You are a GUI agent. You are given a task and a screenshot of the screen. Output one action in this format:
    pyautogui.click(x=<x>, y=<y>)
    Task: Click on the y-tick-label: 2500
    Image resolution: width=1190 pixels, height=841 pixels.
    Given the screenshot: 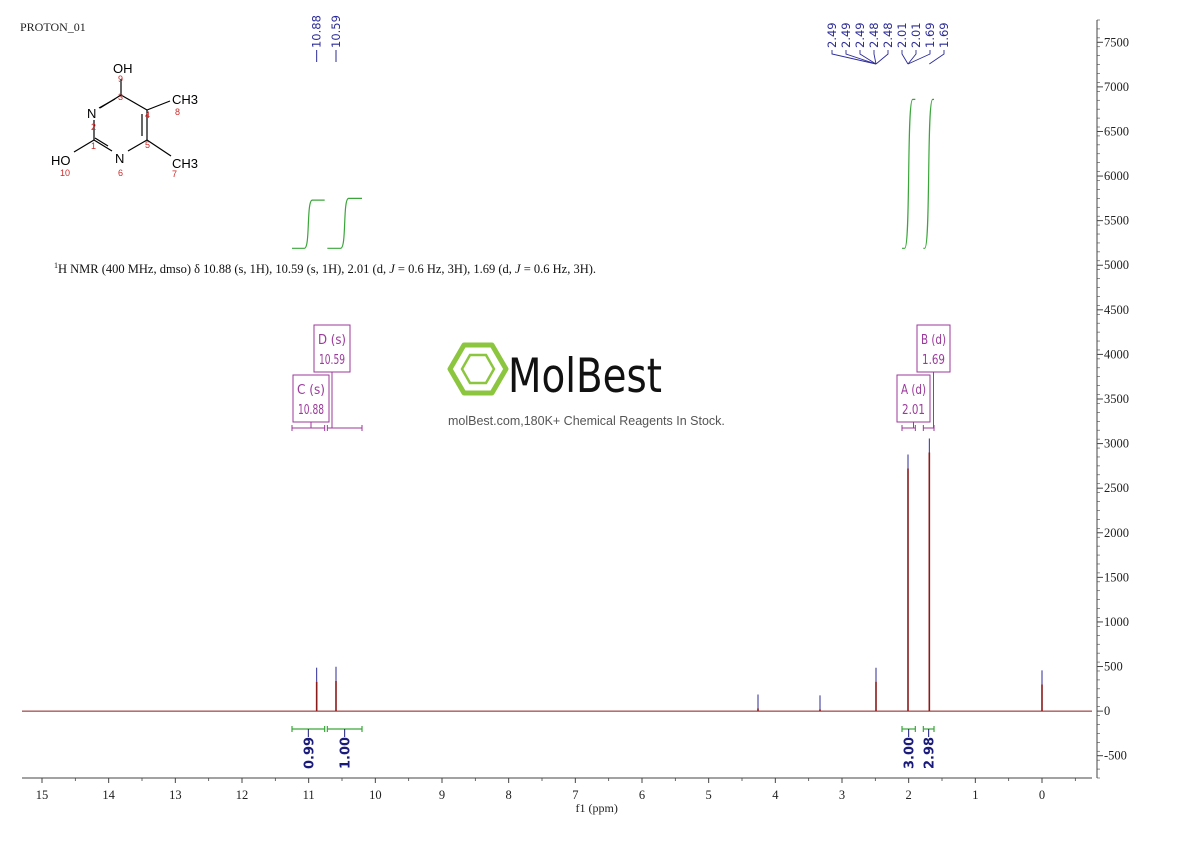 What is the action you would take?
    pyautogui.click(x=1116, y=488)
    